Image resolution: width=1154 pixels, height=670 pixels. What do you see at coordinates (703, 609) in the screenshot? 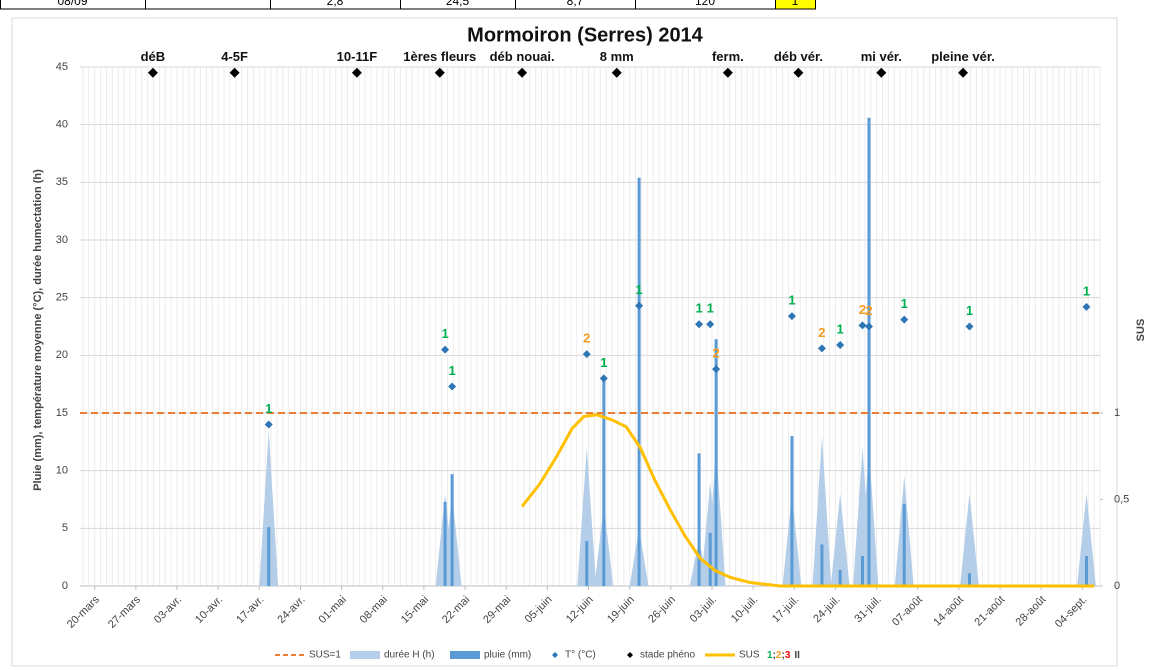
I see `x-tick-label: 03-juil.` at bounding box center [703, 609].